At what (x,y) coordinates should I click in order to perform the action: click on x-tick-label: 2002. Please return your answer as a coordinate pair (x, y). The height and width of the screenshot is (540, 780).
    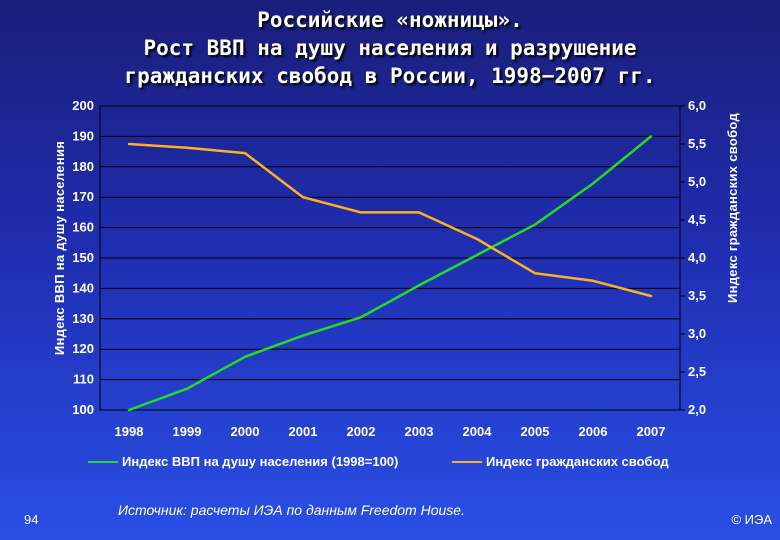
    Looking at the image, I should click on (361, 431).